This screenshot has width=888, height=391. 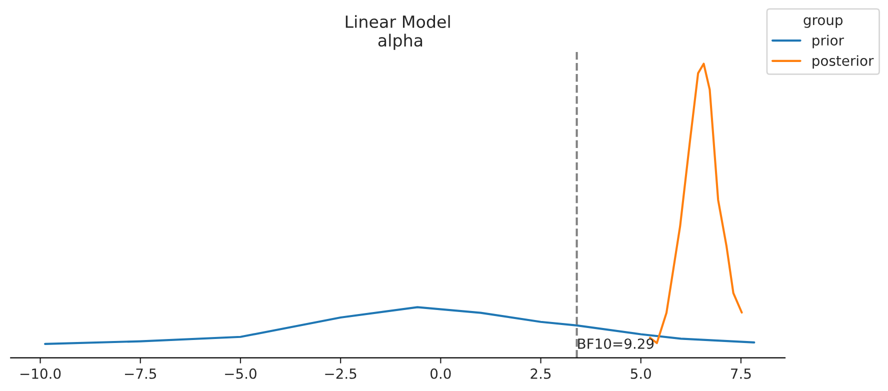 I want to click on x-tick-label: 0.0, so click(x=440, y=373).